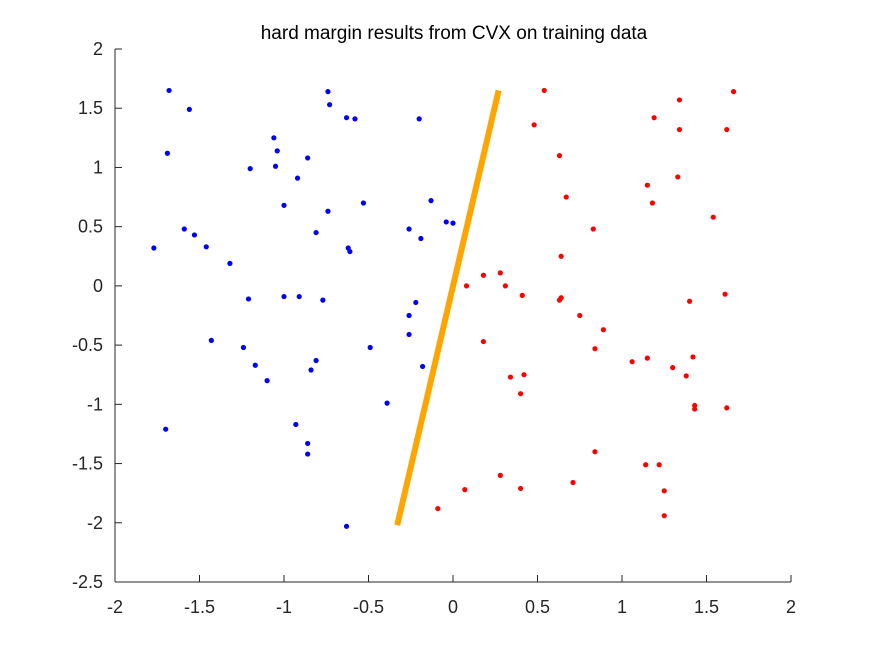 The width and height of the screenshot is (875, 656). Describe the element at coordinates (90, 108) in the screenshot. I see `y-tick-label: 1.5` at that location.